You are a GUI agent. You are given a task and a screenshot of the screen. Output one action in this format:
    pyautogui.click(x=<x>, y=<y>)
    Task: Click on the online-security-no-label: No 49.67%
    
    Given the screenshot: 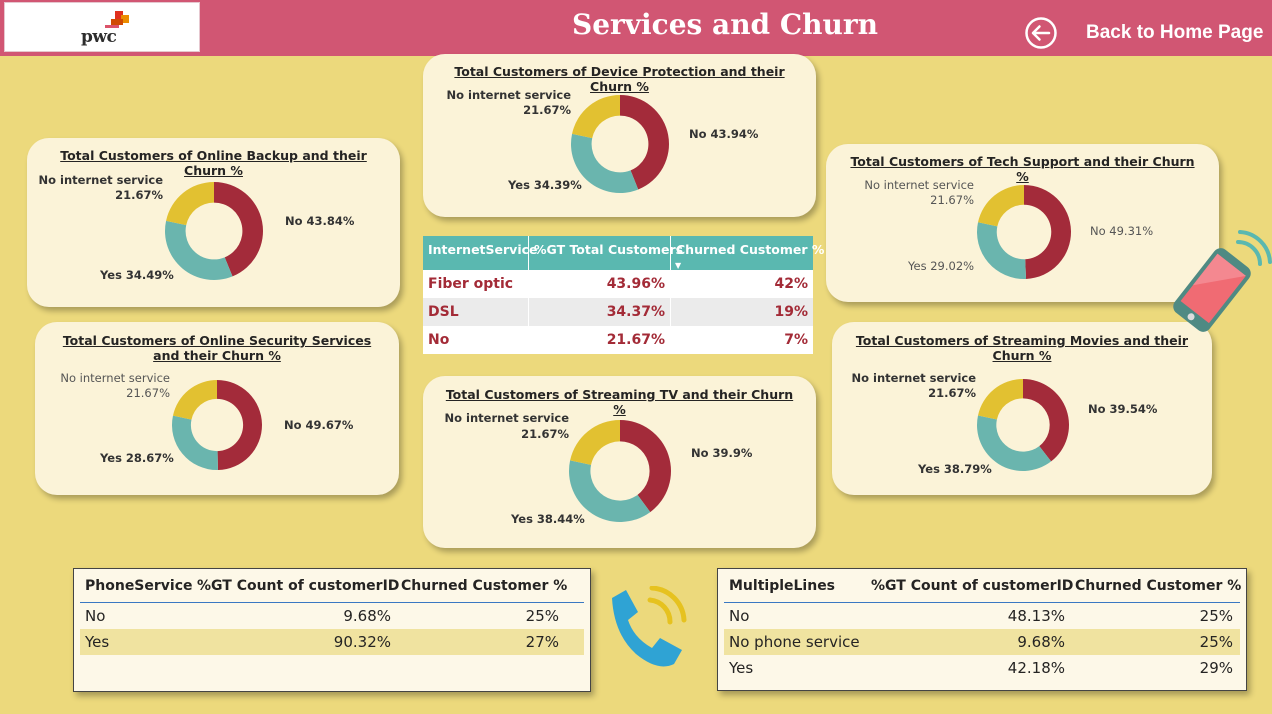 What is the action you would take?
    pyautogui.click(x=319, y=425)
    